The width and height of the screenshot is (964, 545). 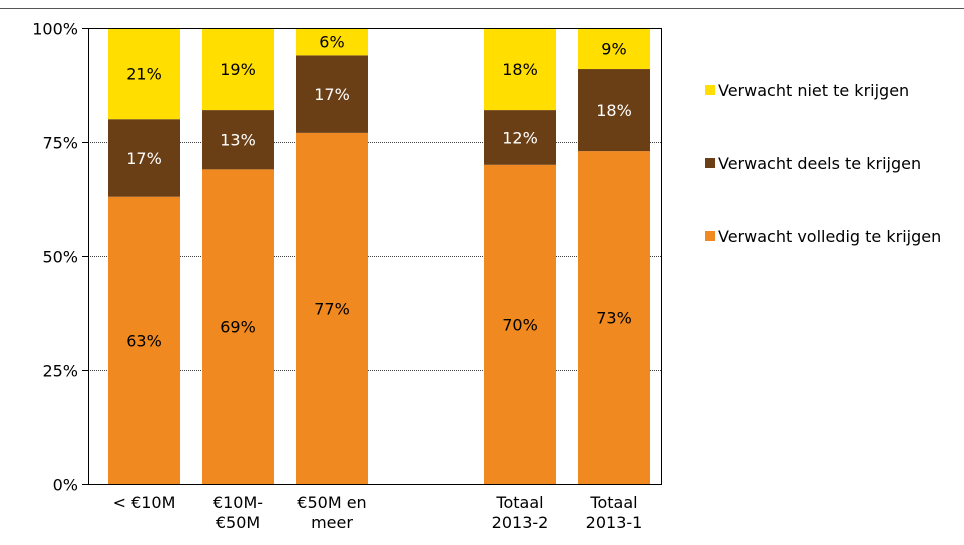 I want to click on data-label: 21%, so click(x=144, y=74).